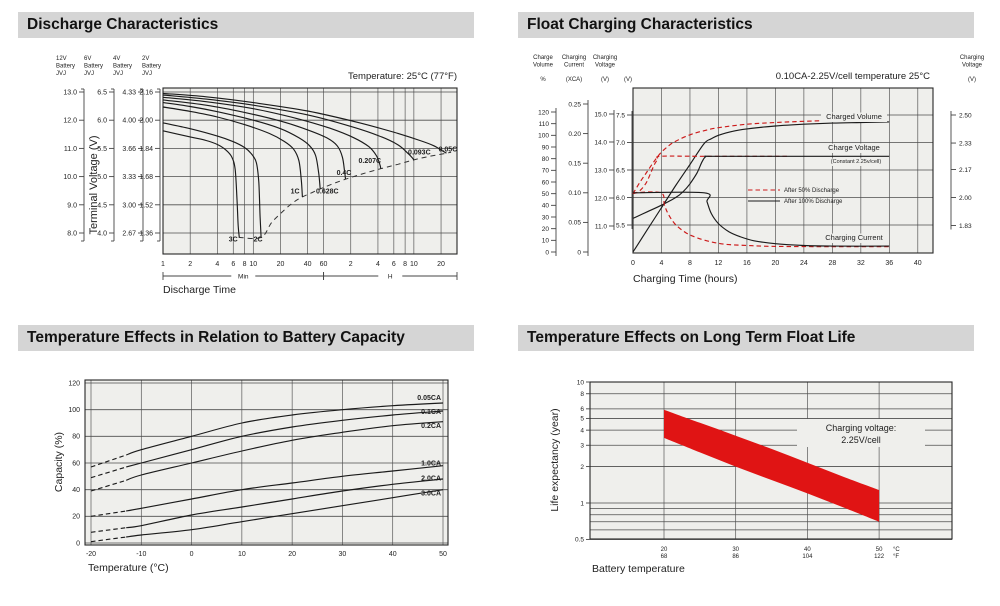 This screenshot has width=1000, height=606. What do you see at coordinates (70, 93) in the screenshot?
I see `svg-text: 13.0` at bounding box center [70, 93].